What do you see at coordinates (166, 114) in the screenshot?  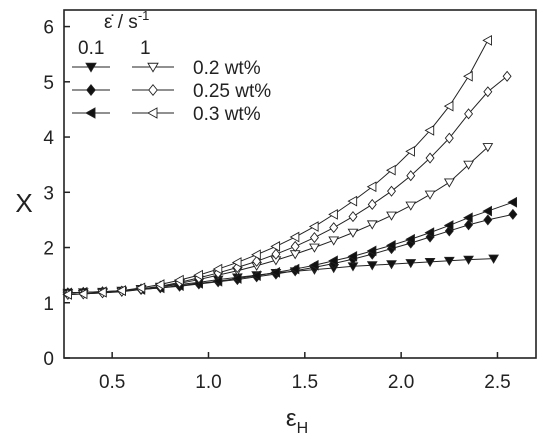 I see `legend-row: 0.3 wt%` at bounding box center [166, 114].